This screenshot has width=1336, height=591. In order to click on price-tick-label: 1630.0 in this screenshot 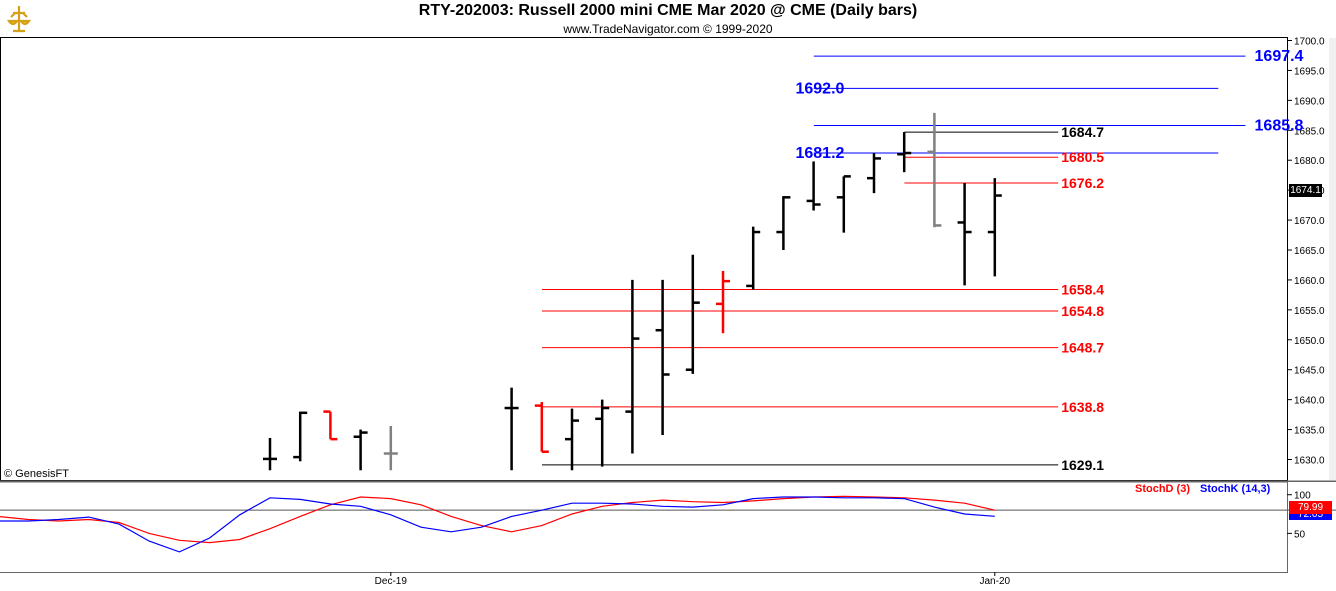, I will do `click(1309, 461)`.